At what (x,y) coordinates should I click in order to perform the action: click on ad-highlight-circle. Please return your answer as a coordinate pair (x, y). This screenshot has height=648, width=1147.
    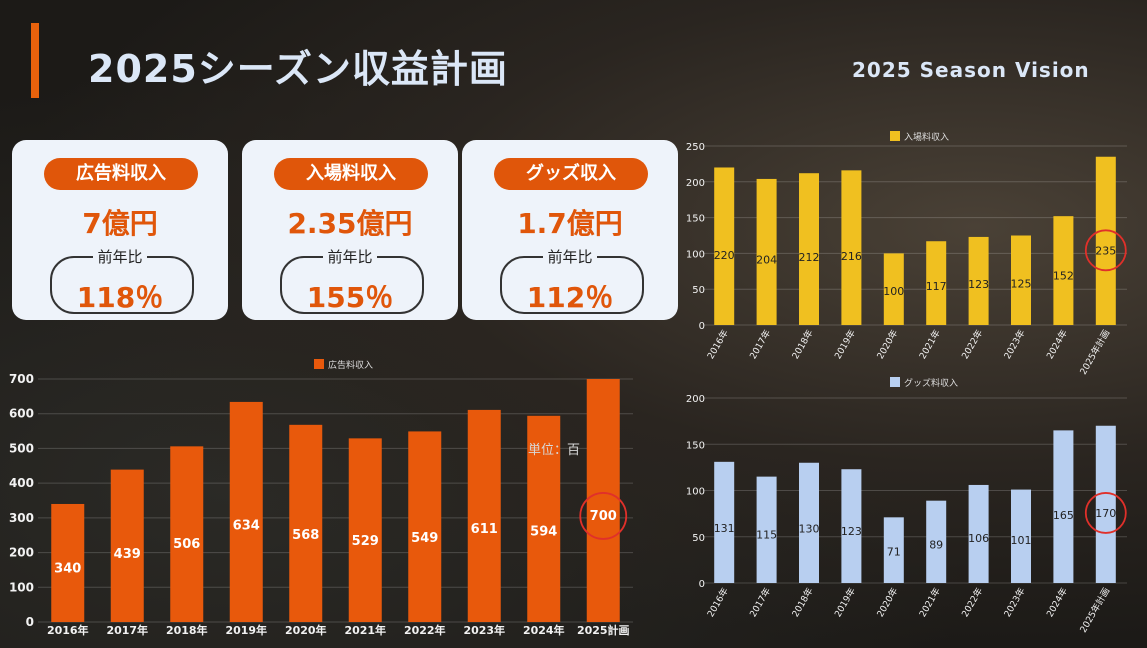
    Looking at the image, I should click on (603, 516).